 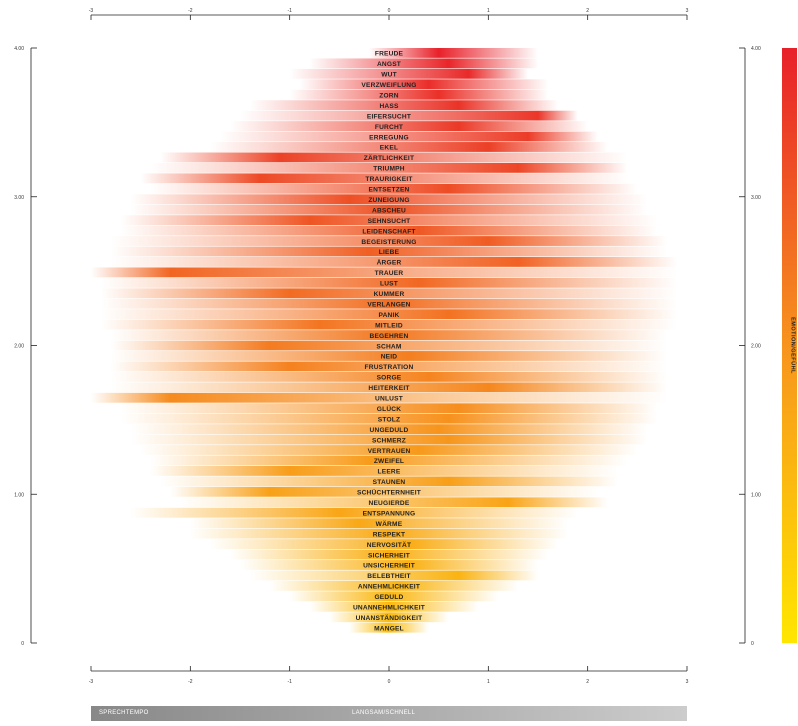 I want to click on heatmap-row-label: SORGE, so click(x=389, y=378).